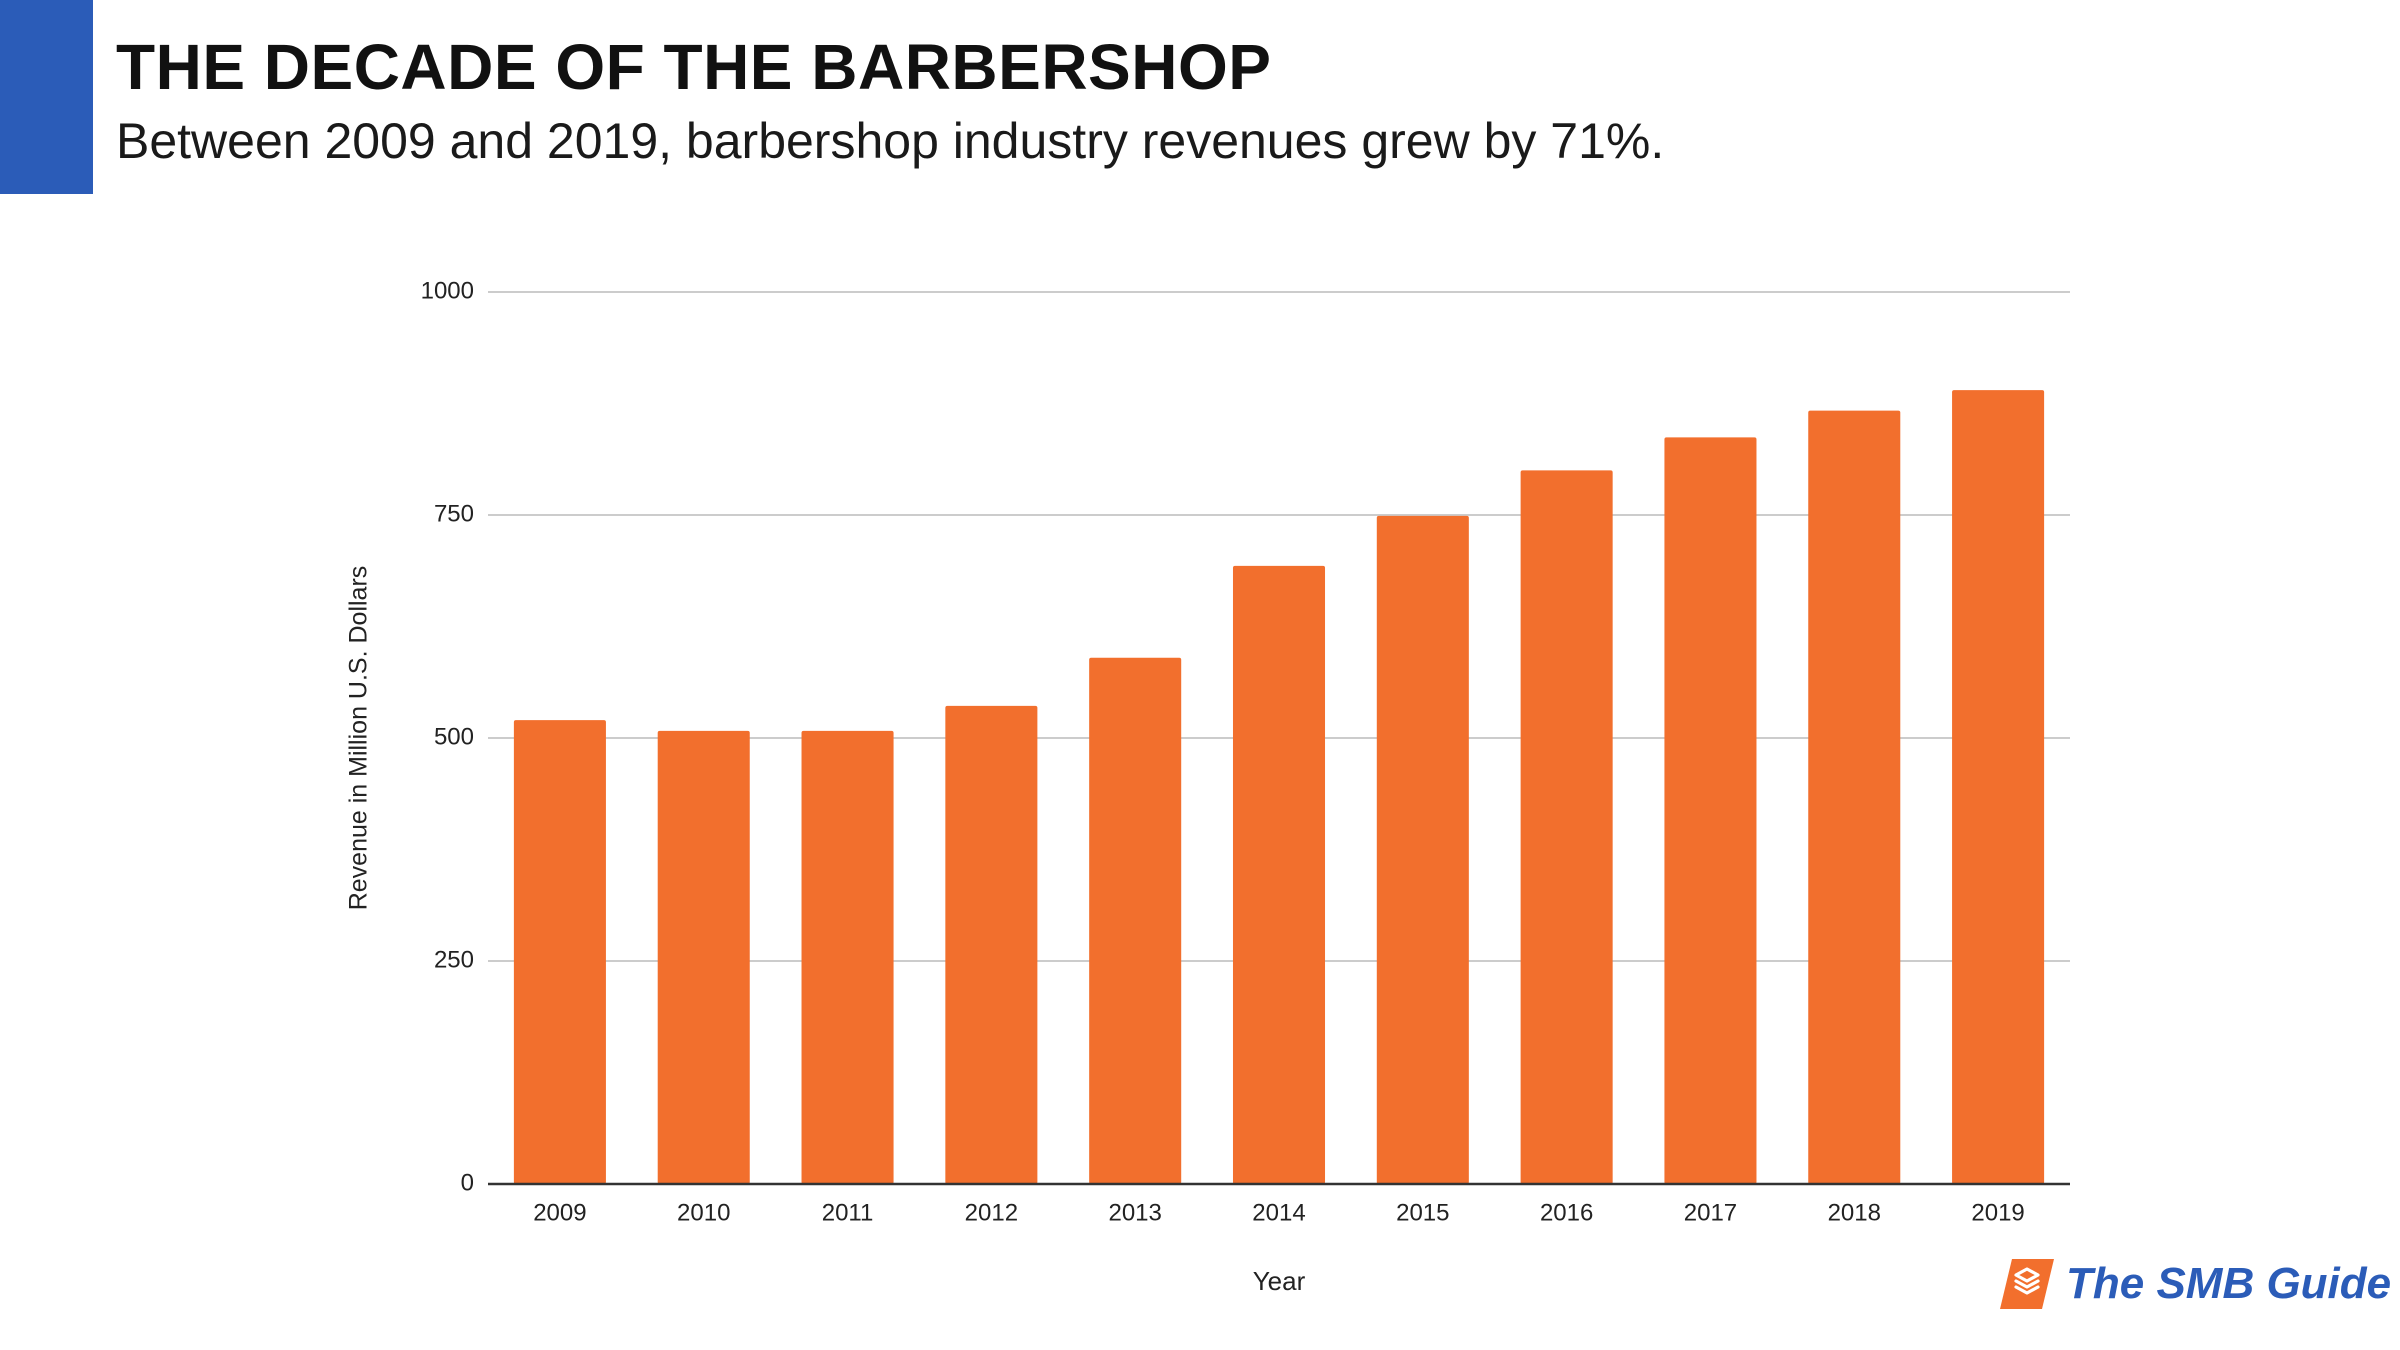 The image size is (2400, 1350). Describe the element at coordinates (1566, 1212) in the screenshot. I see `x-tick-label: 2016` at that location.